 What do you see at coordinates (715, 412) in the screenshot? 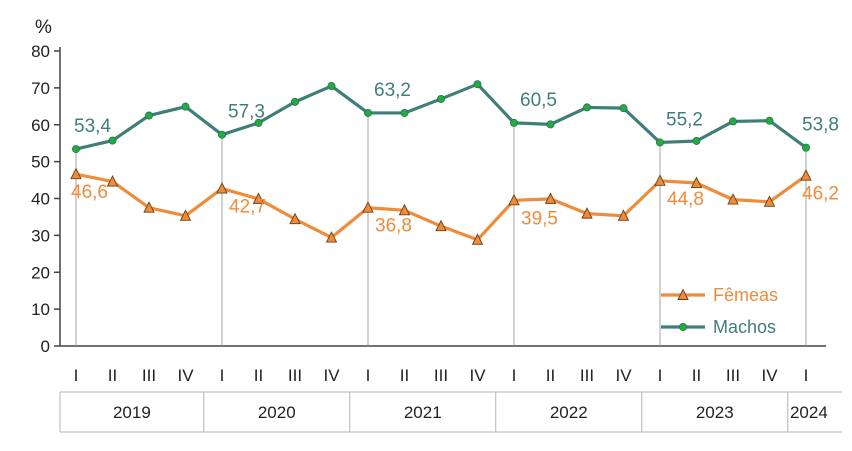
I see `x-year-label: 2023` at bounding box center [715, 412].